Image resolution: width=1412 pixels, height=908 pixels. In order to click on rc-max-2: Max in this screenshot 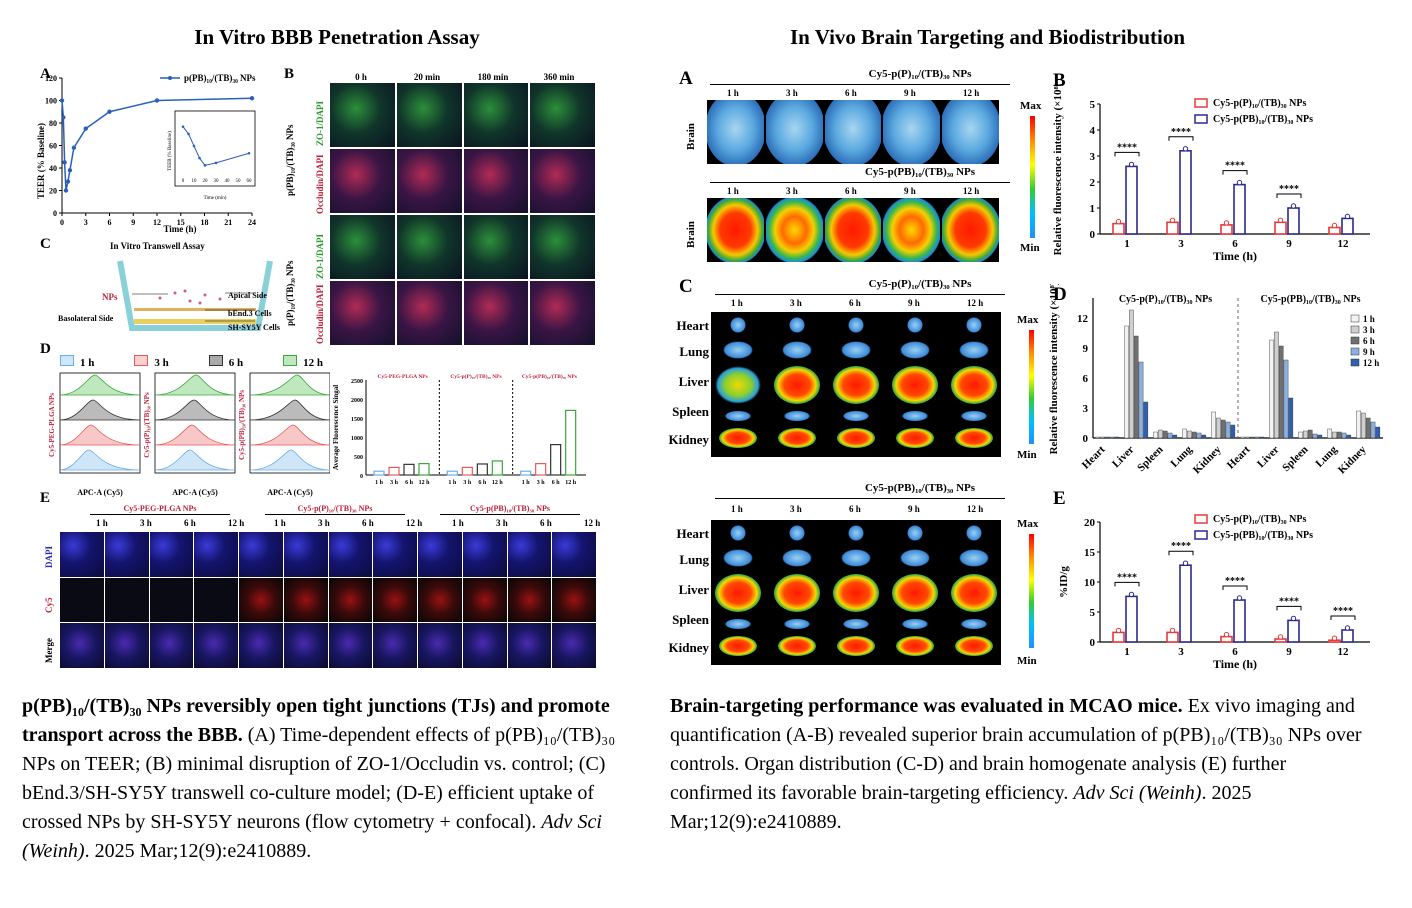, I will do `click(1028, 524)`.